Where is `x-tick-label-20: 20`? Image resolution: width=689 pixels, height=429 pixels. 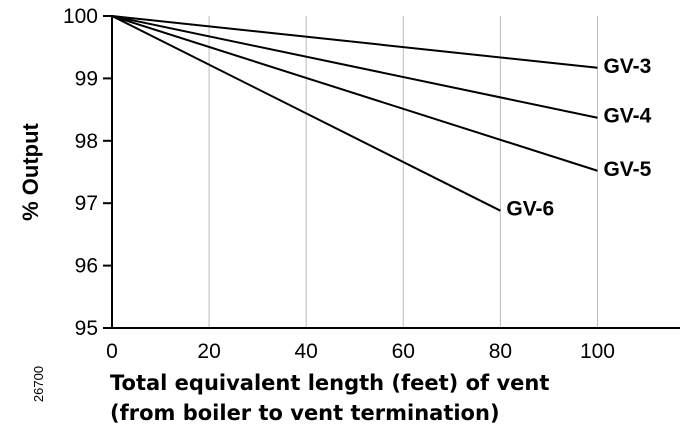 x-tick-label-20: 20 is located at coordinates (208, 351).